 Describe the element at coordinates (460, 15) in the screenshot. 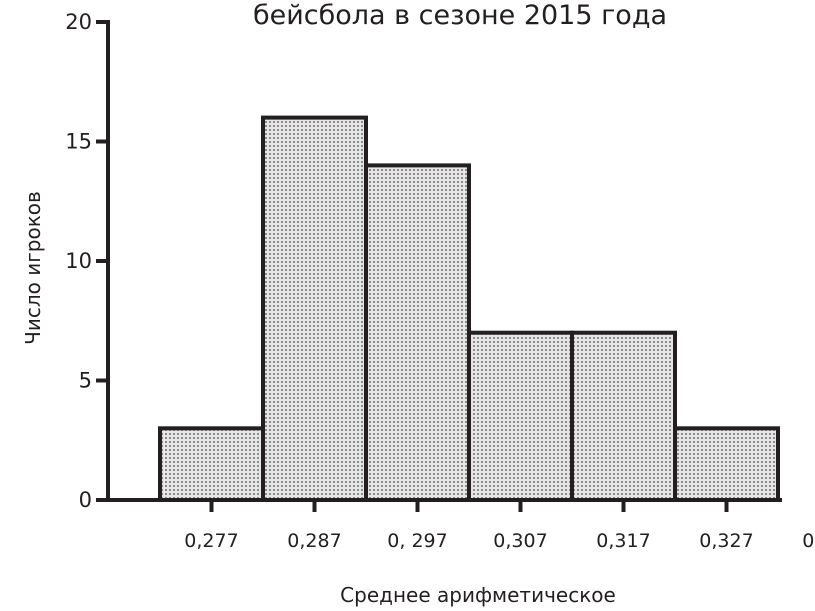

I see `chart-title: бейсбола в сезоне 2015 года` at that location.